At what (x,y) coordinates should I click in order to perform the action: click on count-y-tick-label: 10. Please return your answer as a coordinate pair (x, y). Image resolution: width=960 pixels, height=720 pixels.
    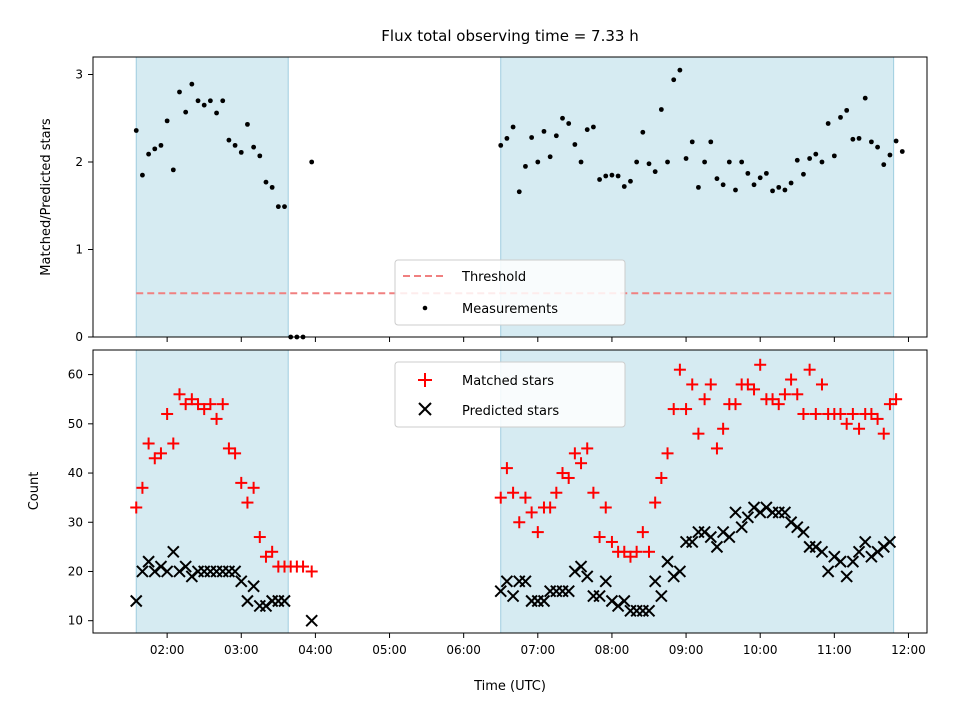
    Looking at the image, I should click on (75, 621).